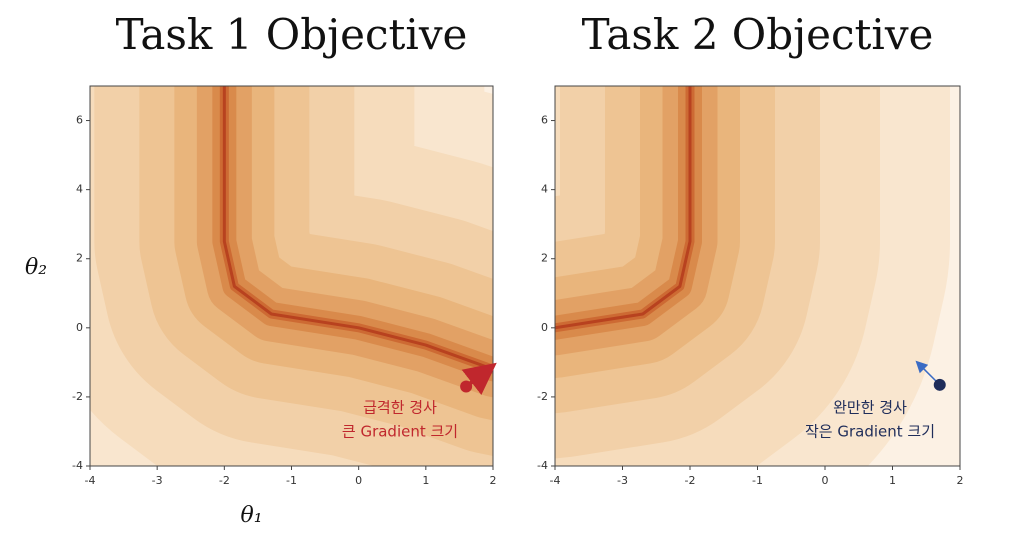 The image size is (1024, 537). I want to click on chart-title: Task 1 Objective, so click(292, 34).